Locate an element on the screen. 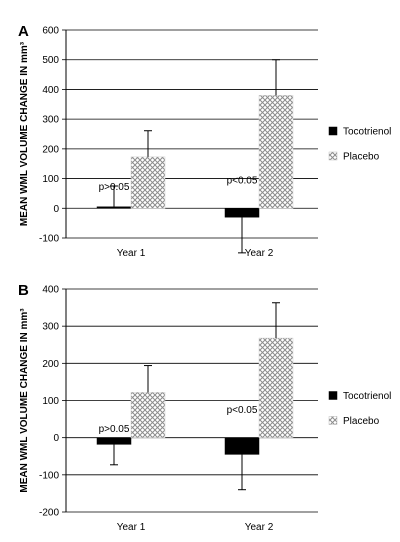 Image resolution: width=400 pixels, height=542 pixels. y-tick-label: -200 is located at coordinates (49, 513).